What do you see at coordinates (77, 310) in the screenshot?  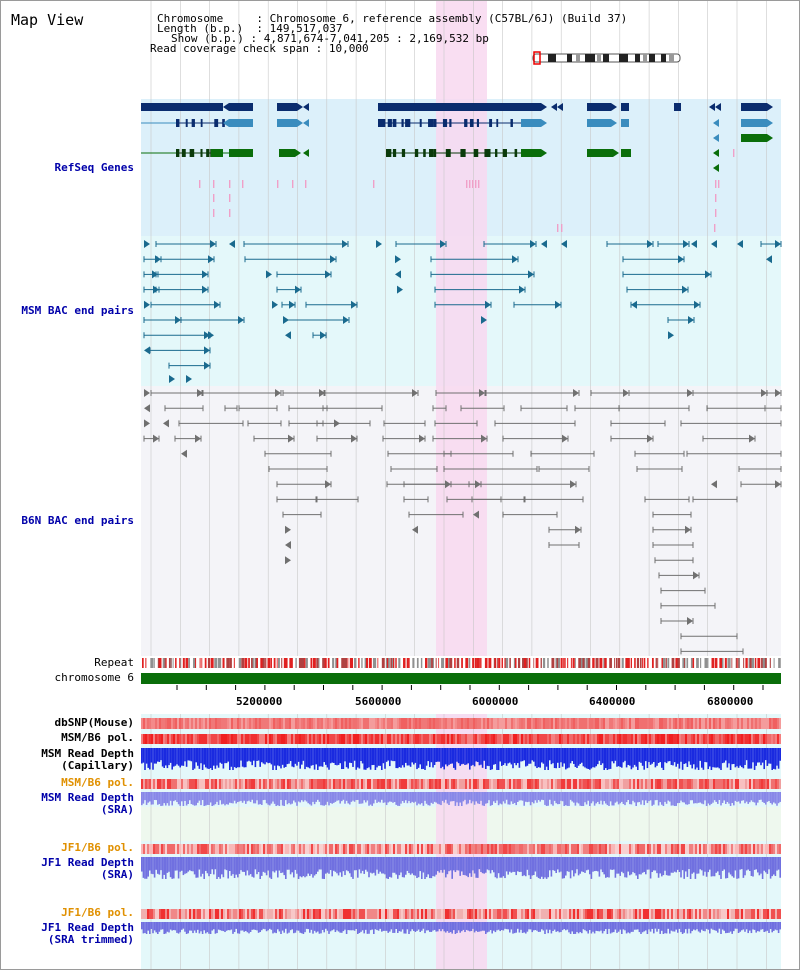 I see `msm-bac-label: MSM BAC end pairs` at bounding box center [77, 310].